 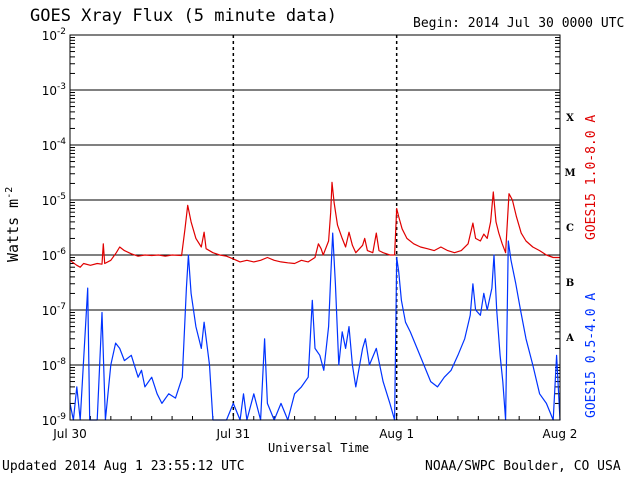 I want to click on series-line-long, so click(x=314, y=224).